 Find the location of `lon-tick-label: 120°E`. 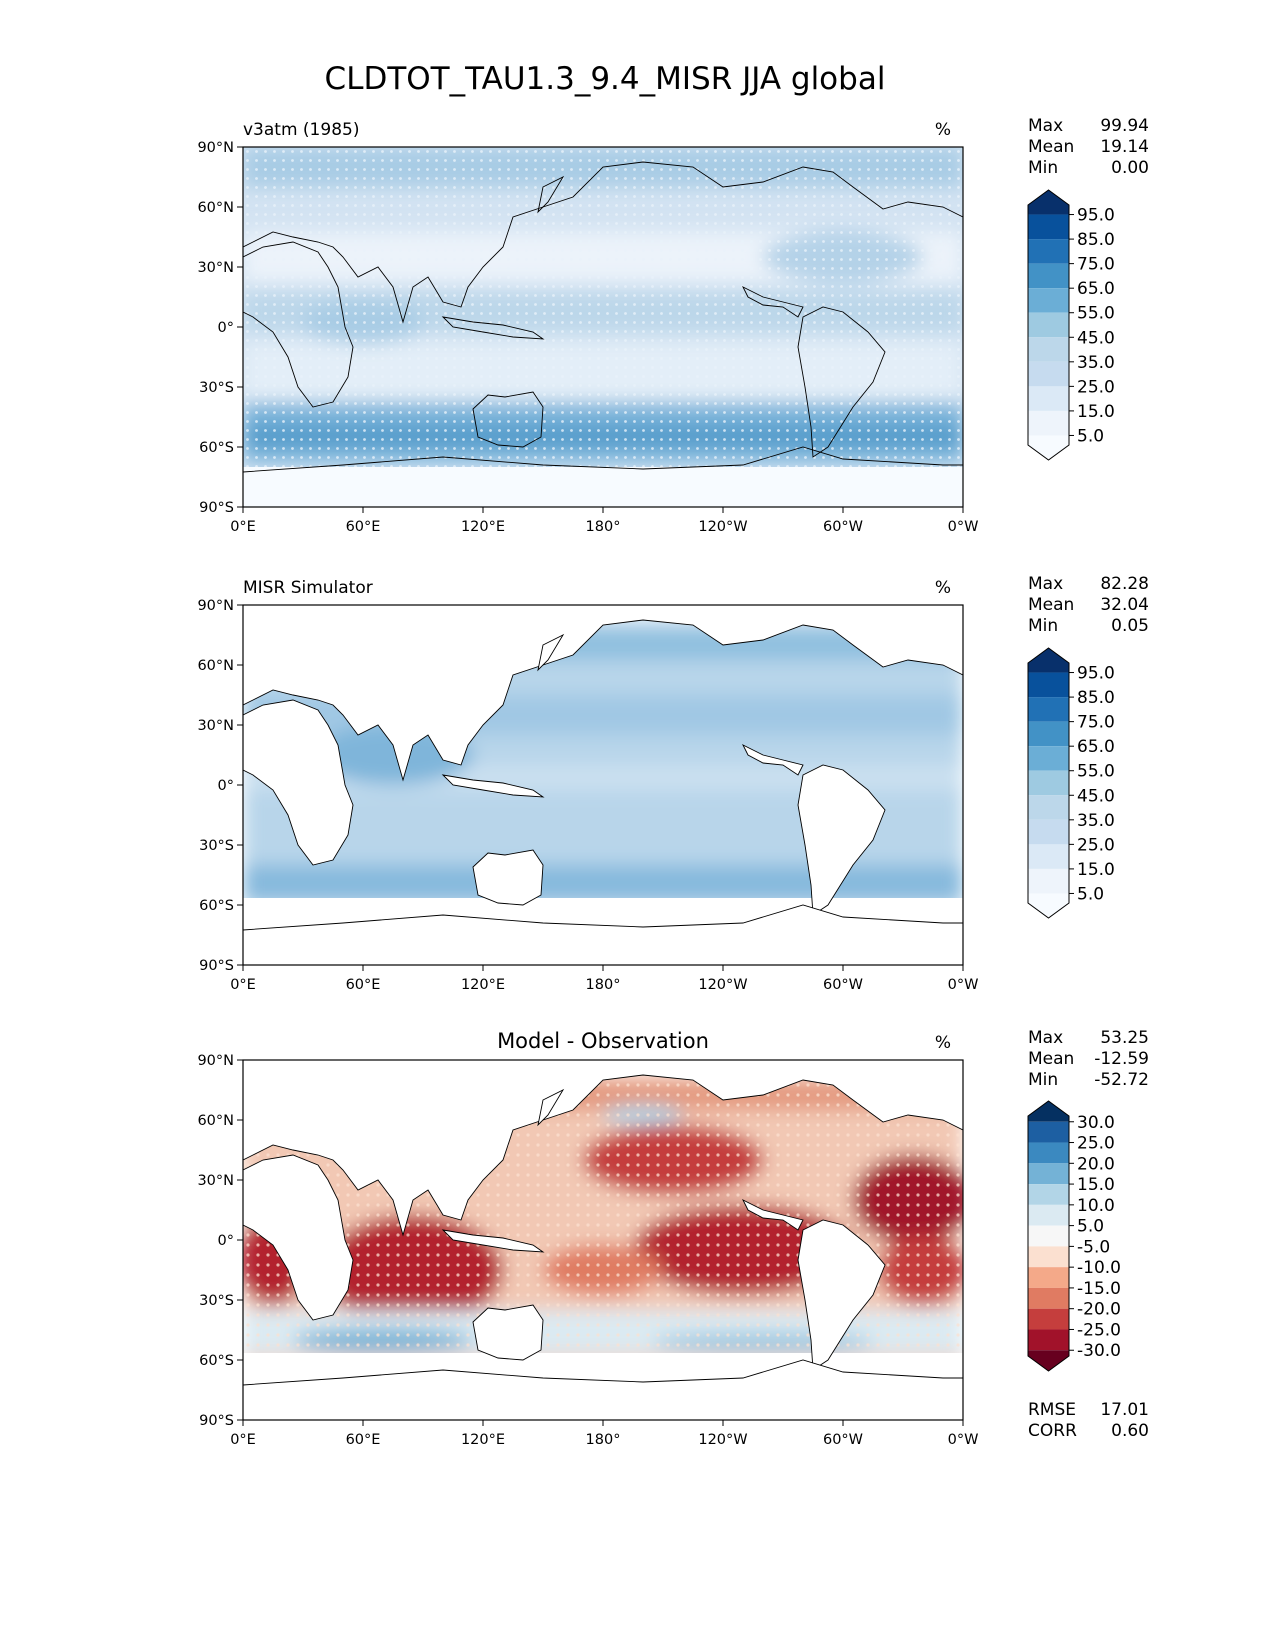

lon-tick-label: 120°E is located at coordinates (483, 527).